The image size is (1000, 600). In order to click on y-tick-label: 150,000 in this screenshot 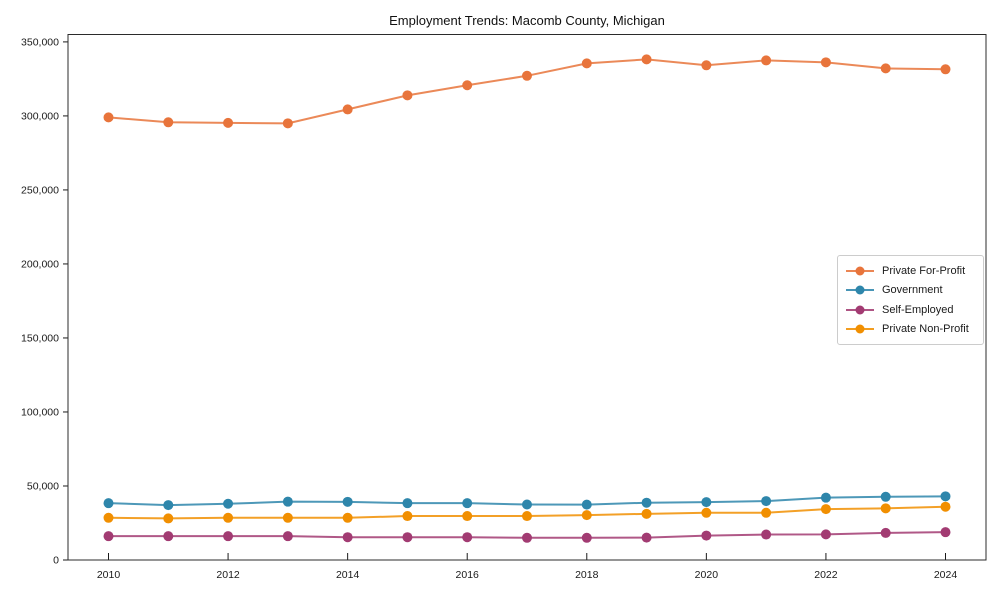, I will do `click(40, 339)`.